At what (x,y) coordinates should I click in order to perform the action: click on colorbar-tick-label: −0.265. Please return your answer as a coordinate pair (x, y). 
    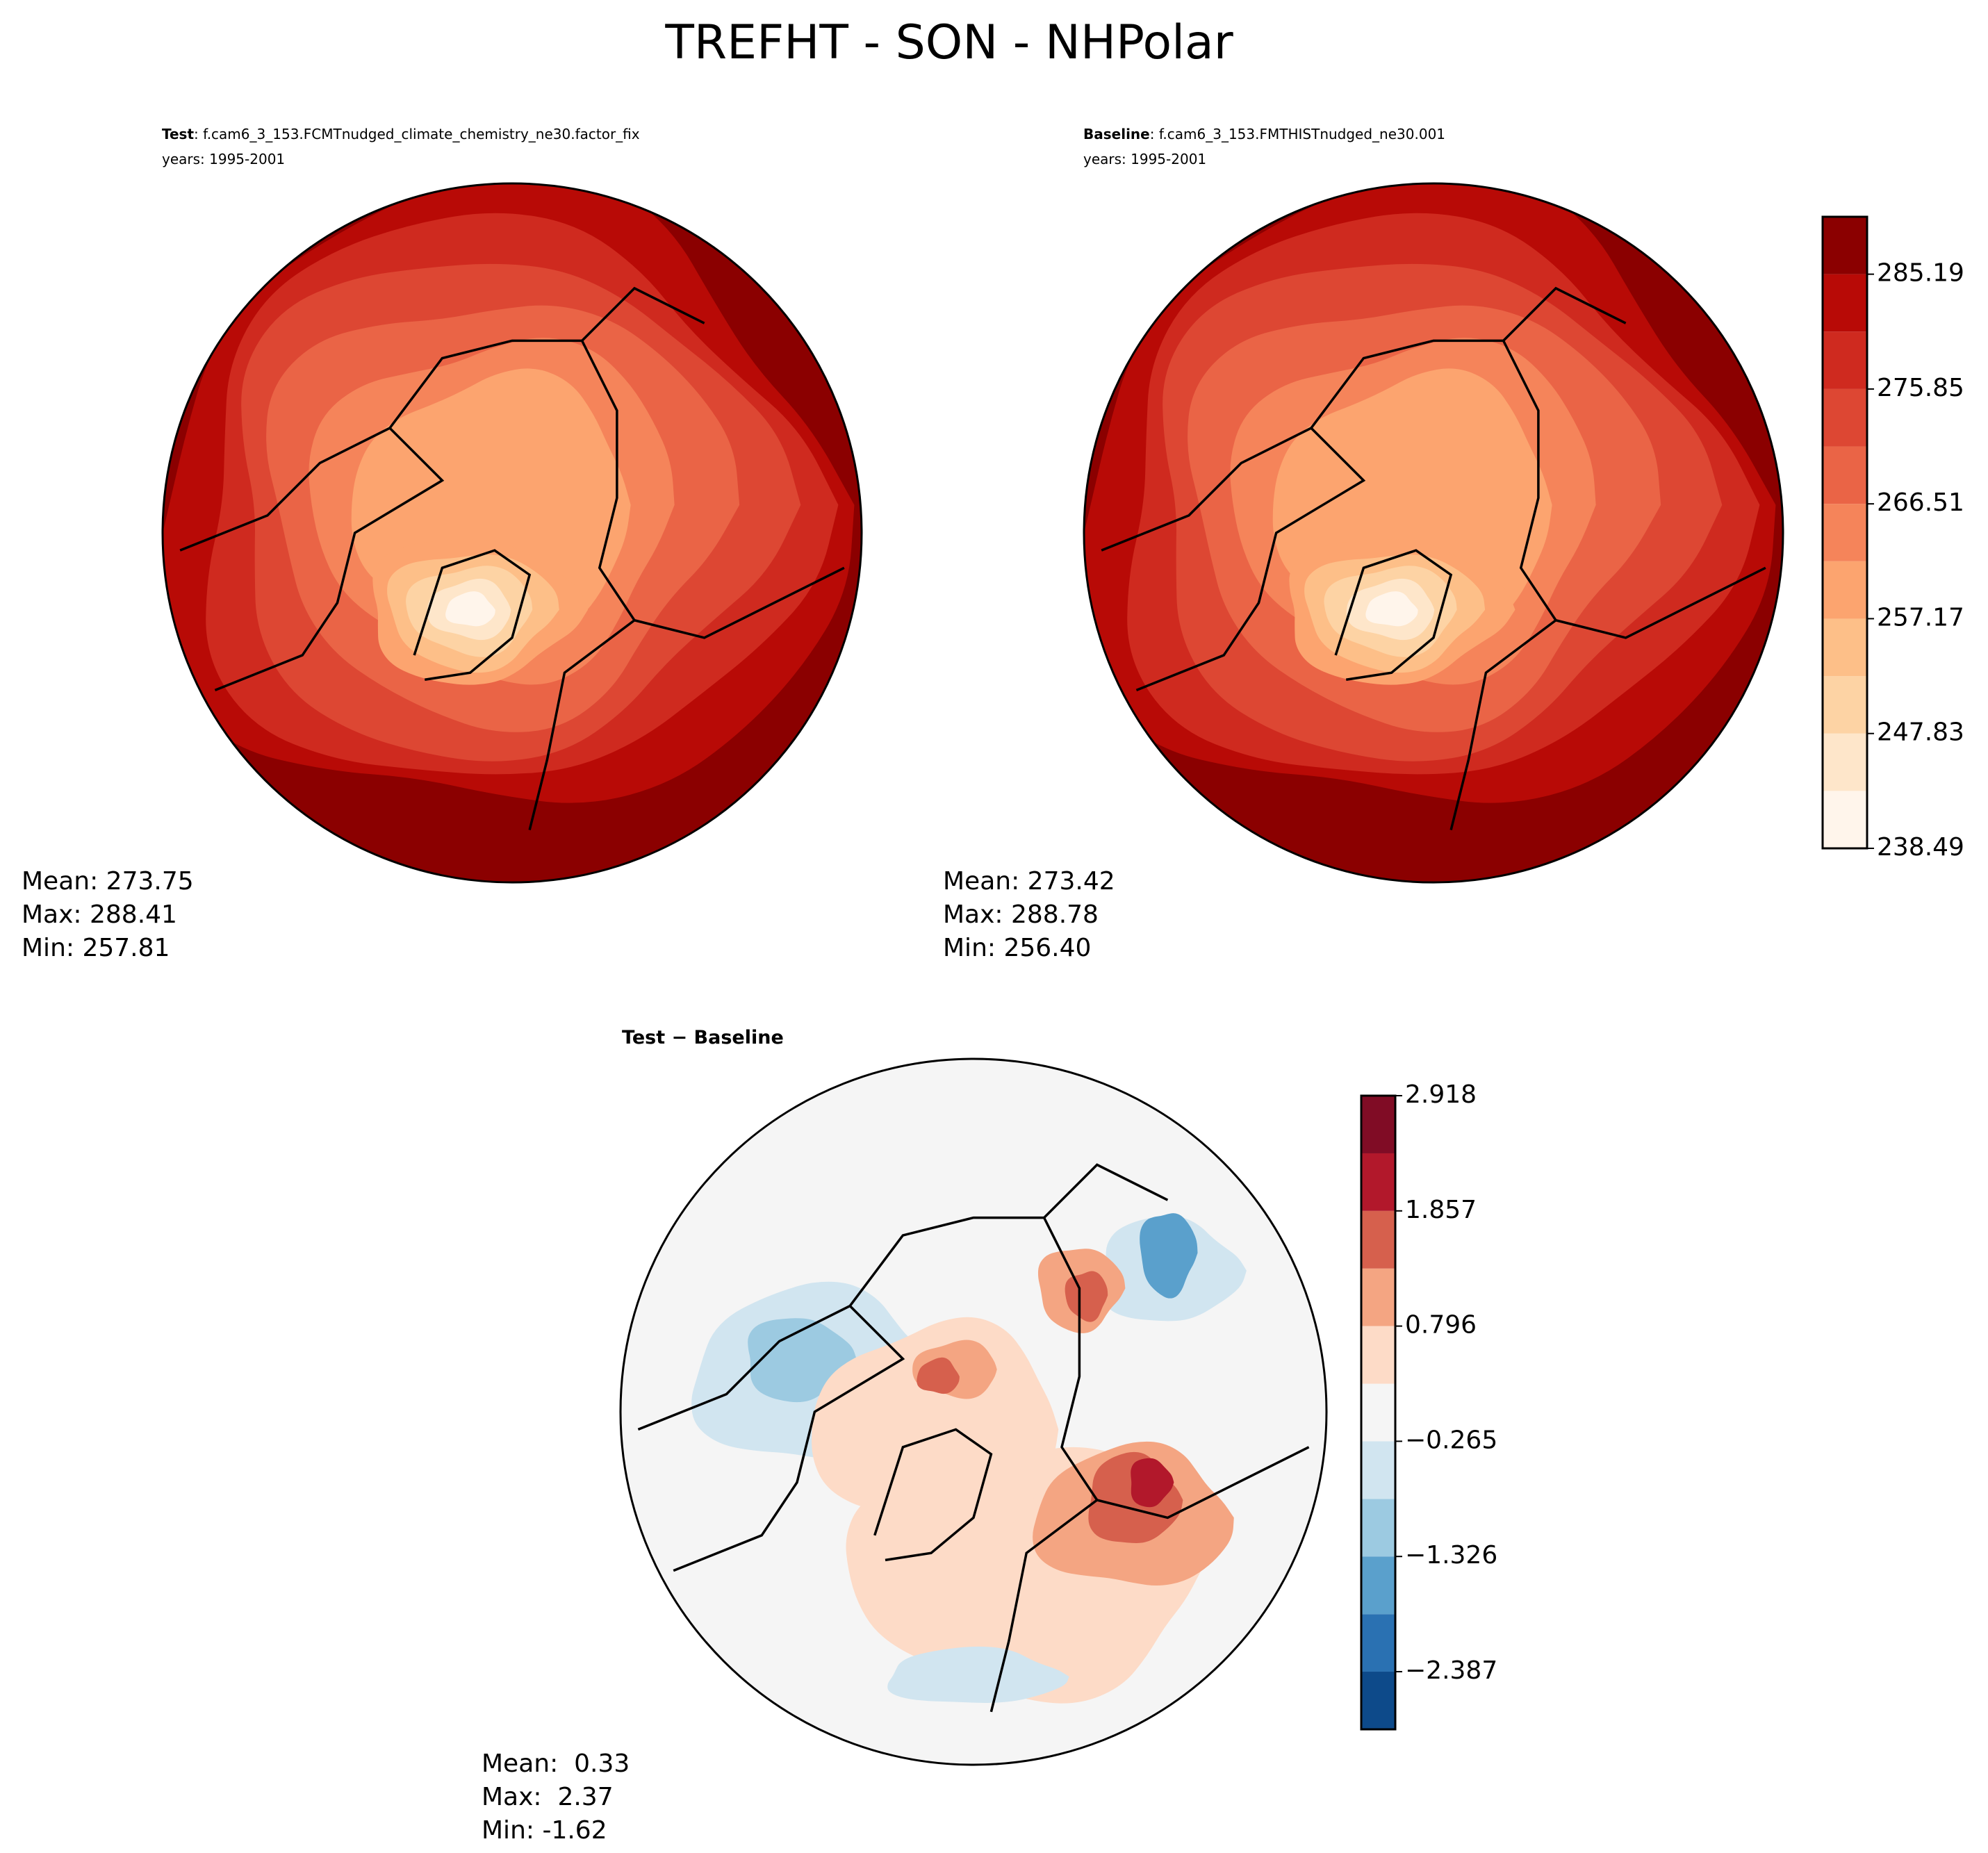
    Looking at the image, I should click on (1451, 1440).